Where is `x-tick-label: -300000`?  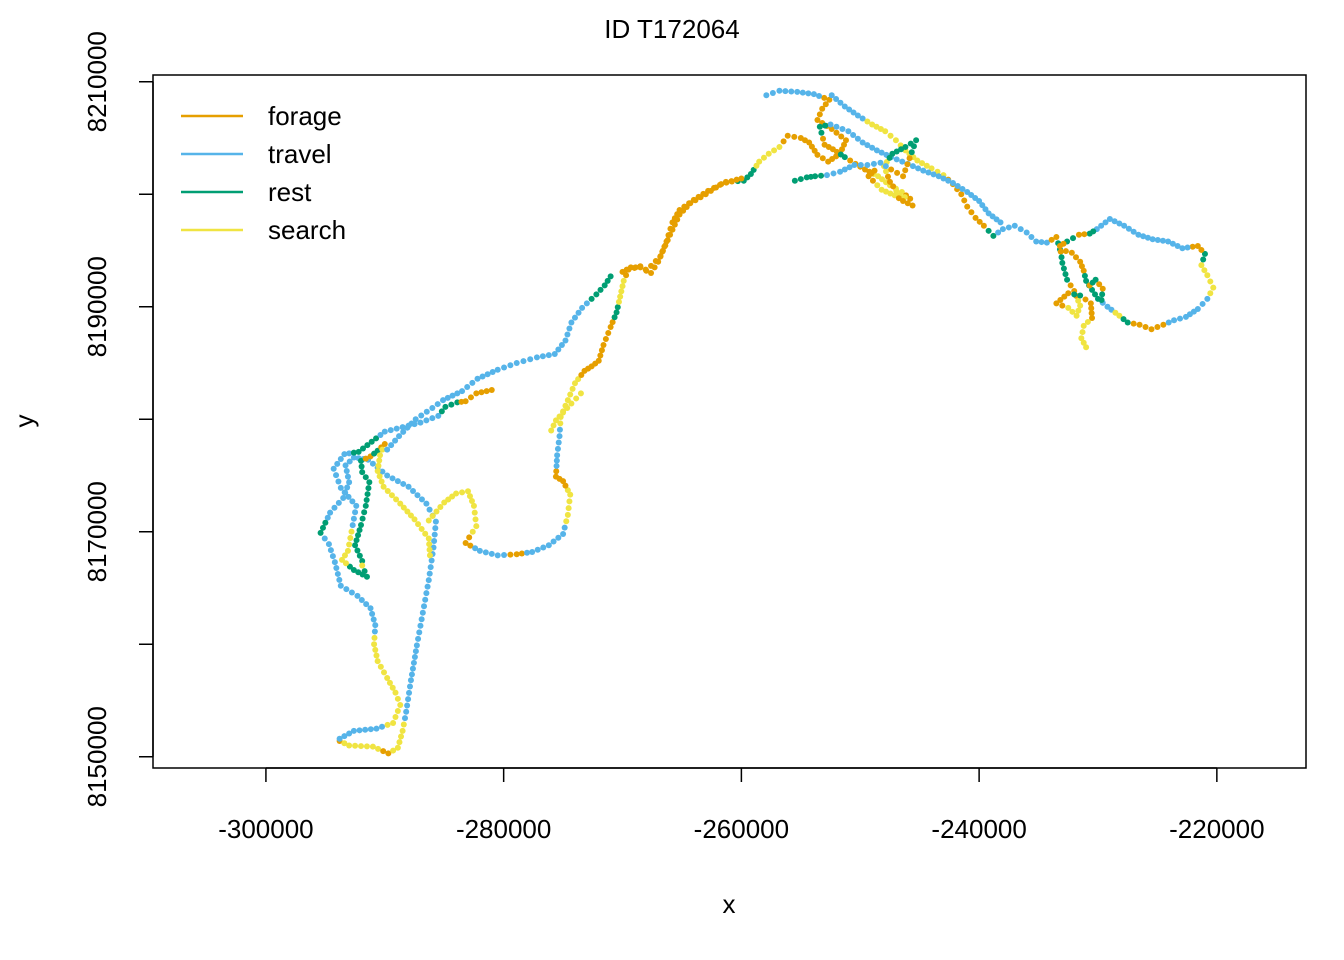
x-tick-label: -300000 is located at coordinates (265, 829).